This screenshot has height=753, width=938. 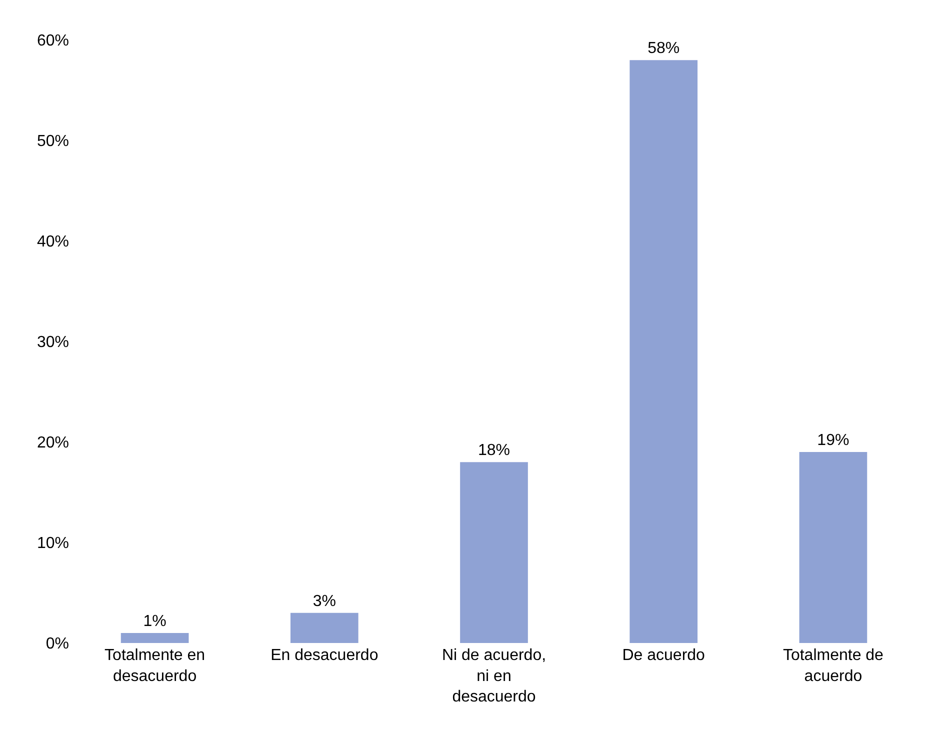 What do you see at coordinates (324, 655) in the screenshot?
I see `x-tick-label: En desacuerdo` at bounding box center [324, 655].